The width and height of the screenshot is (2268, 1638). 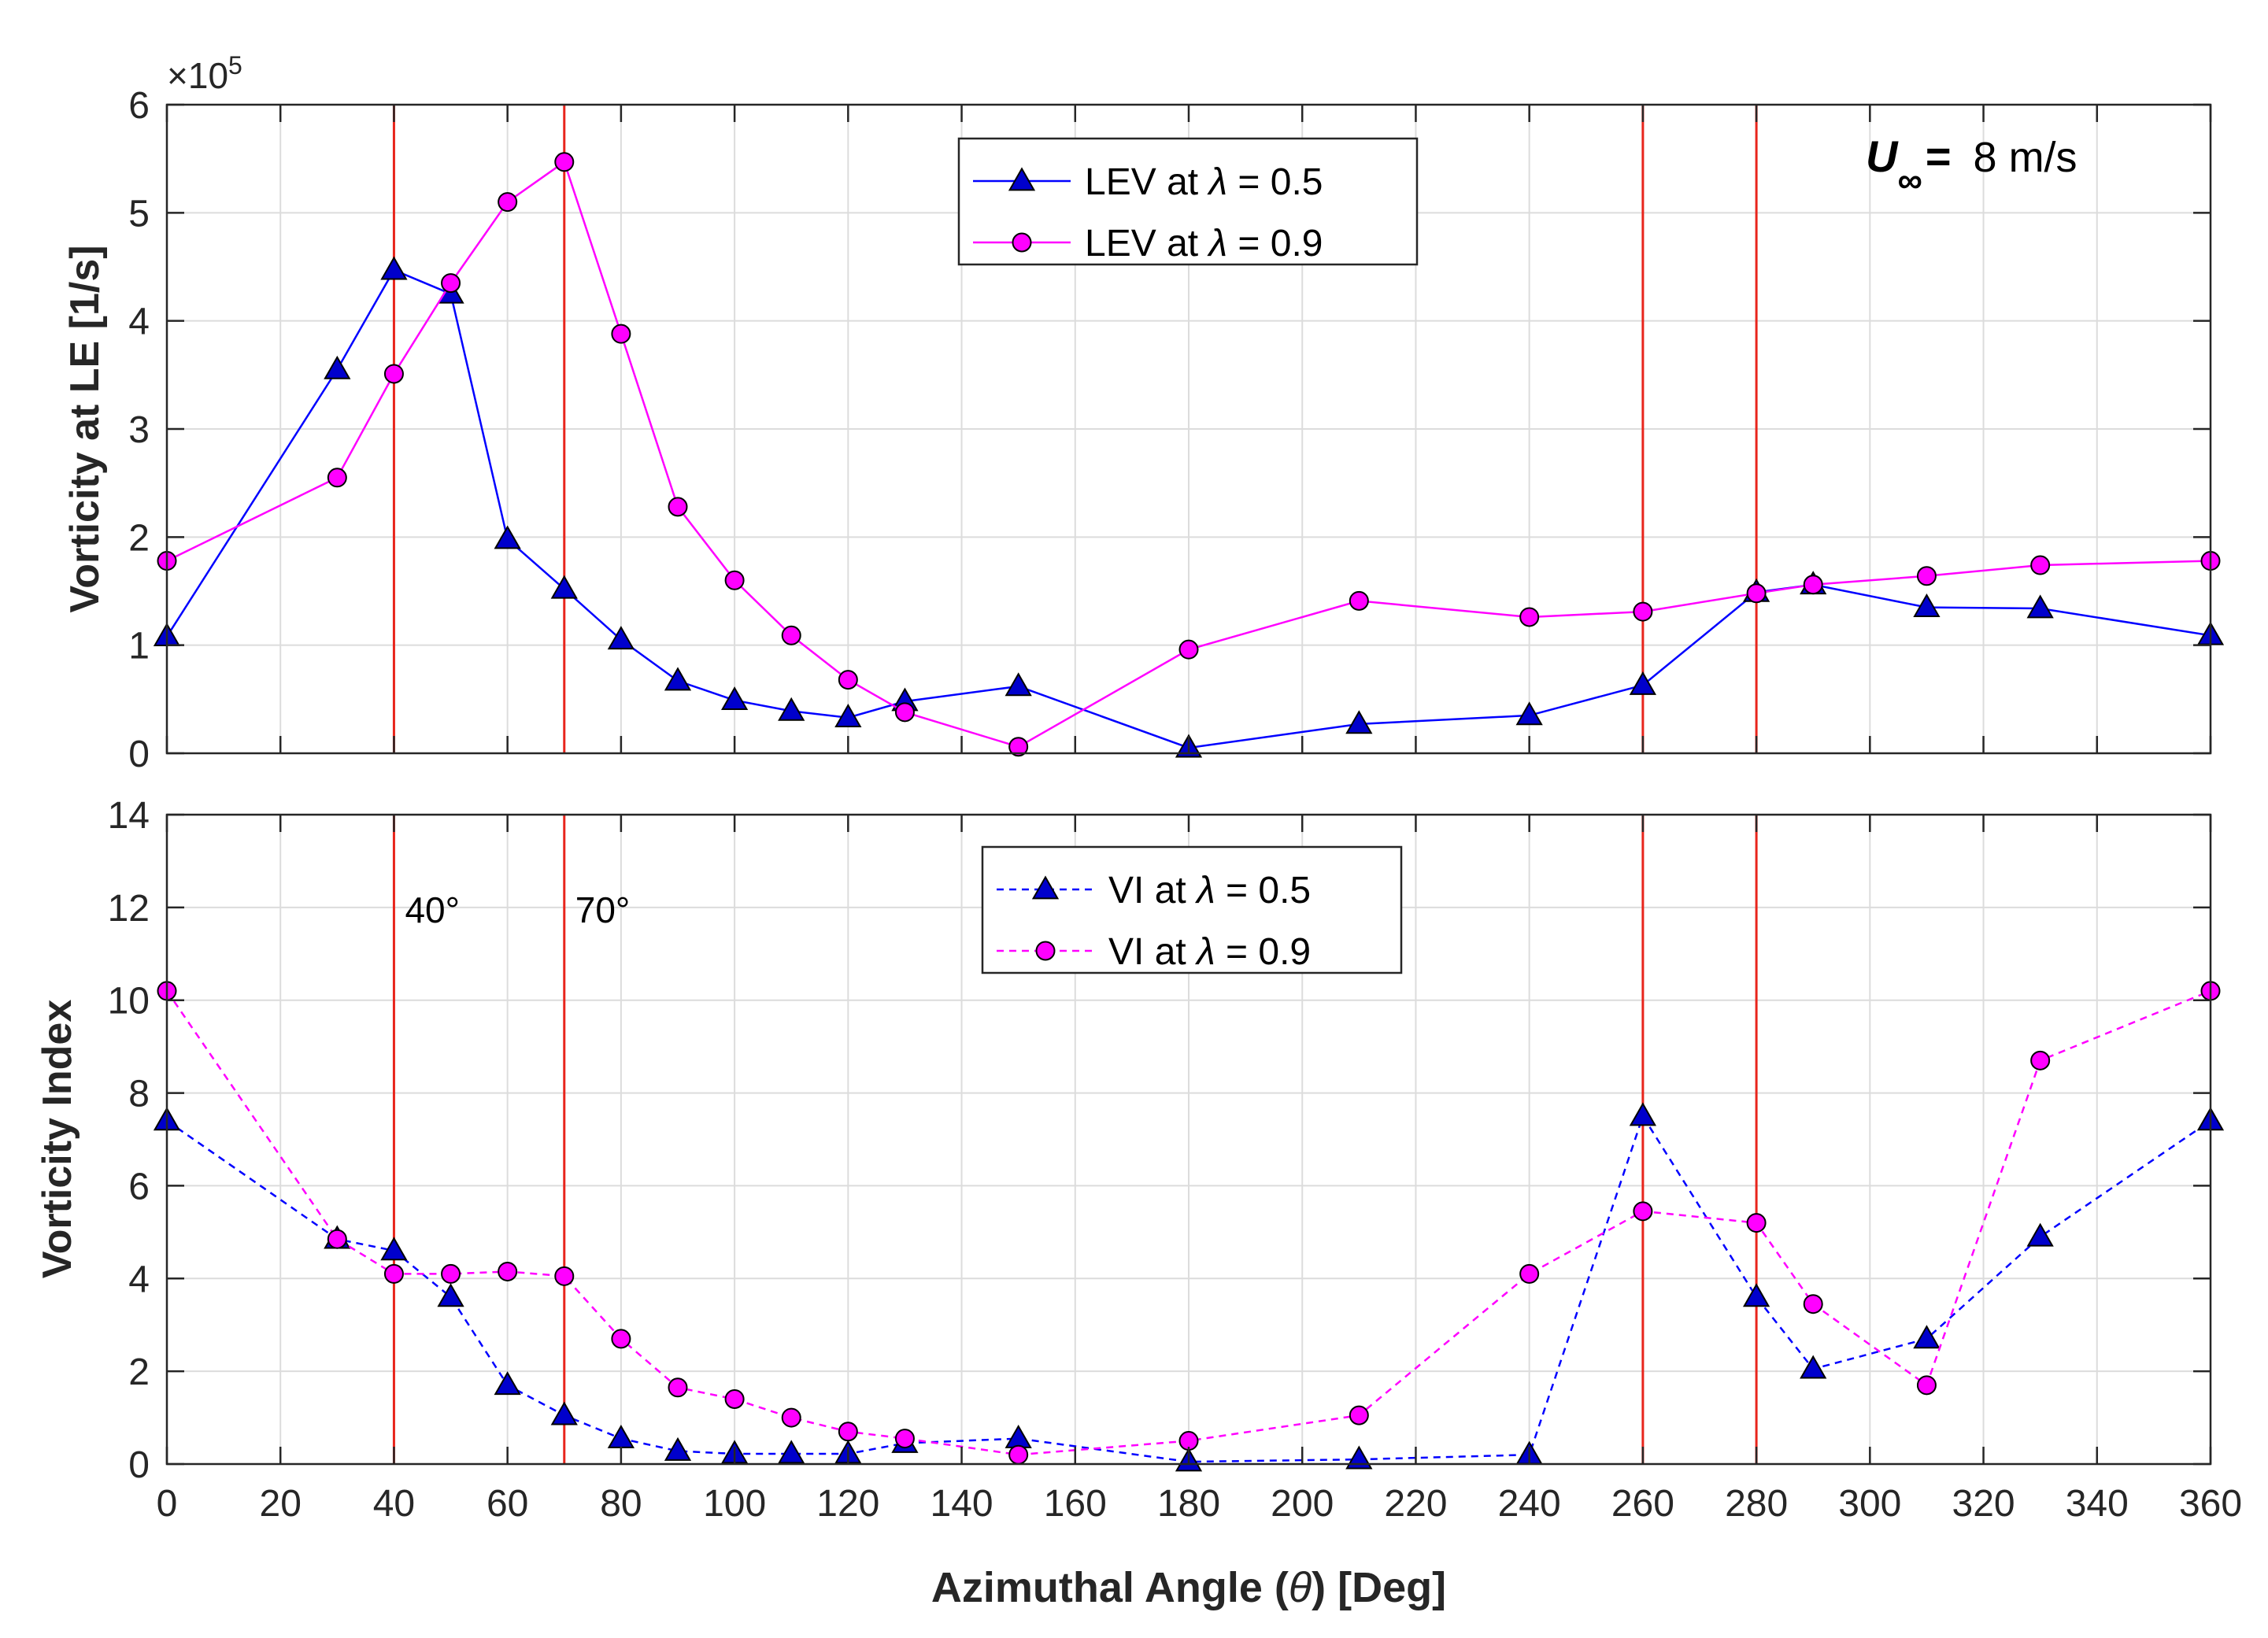 I want to click on x-axis-label: Azimuthal Angle (θ) [Deg], so click(x=1188, y=1587).